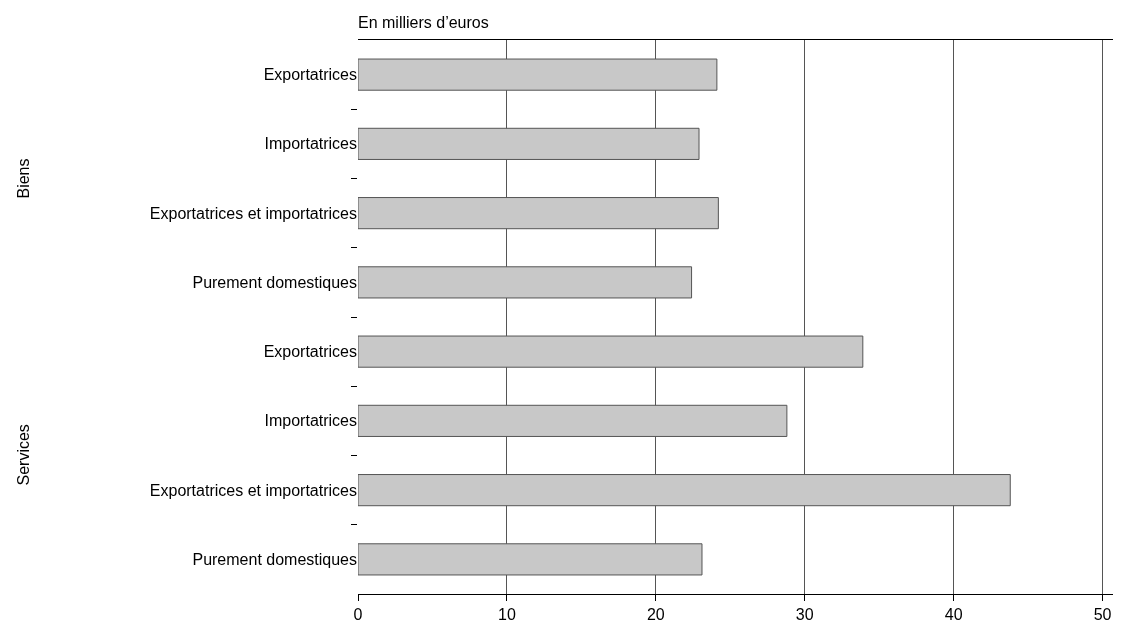 Image resolution: width=1127 pixels, height=635 pixels. I want to click on x-tick-label: 50, so click(1102, 615).